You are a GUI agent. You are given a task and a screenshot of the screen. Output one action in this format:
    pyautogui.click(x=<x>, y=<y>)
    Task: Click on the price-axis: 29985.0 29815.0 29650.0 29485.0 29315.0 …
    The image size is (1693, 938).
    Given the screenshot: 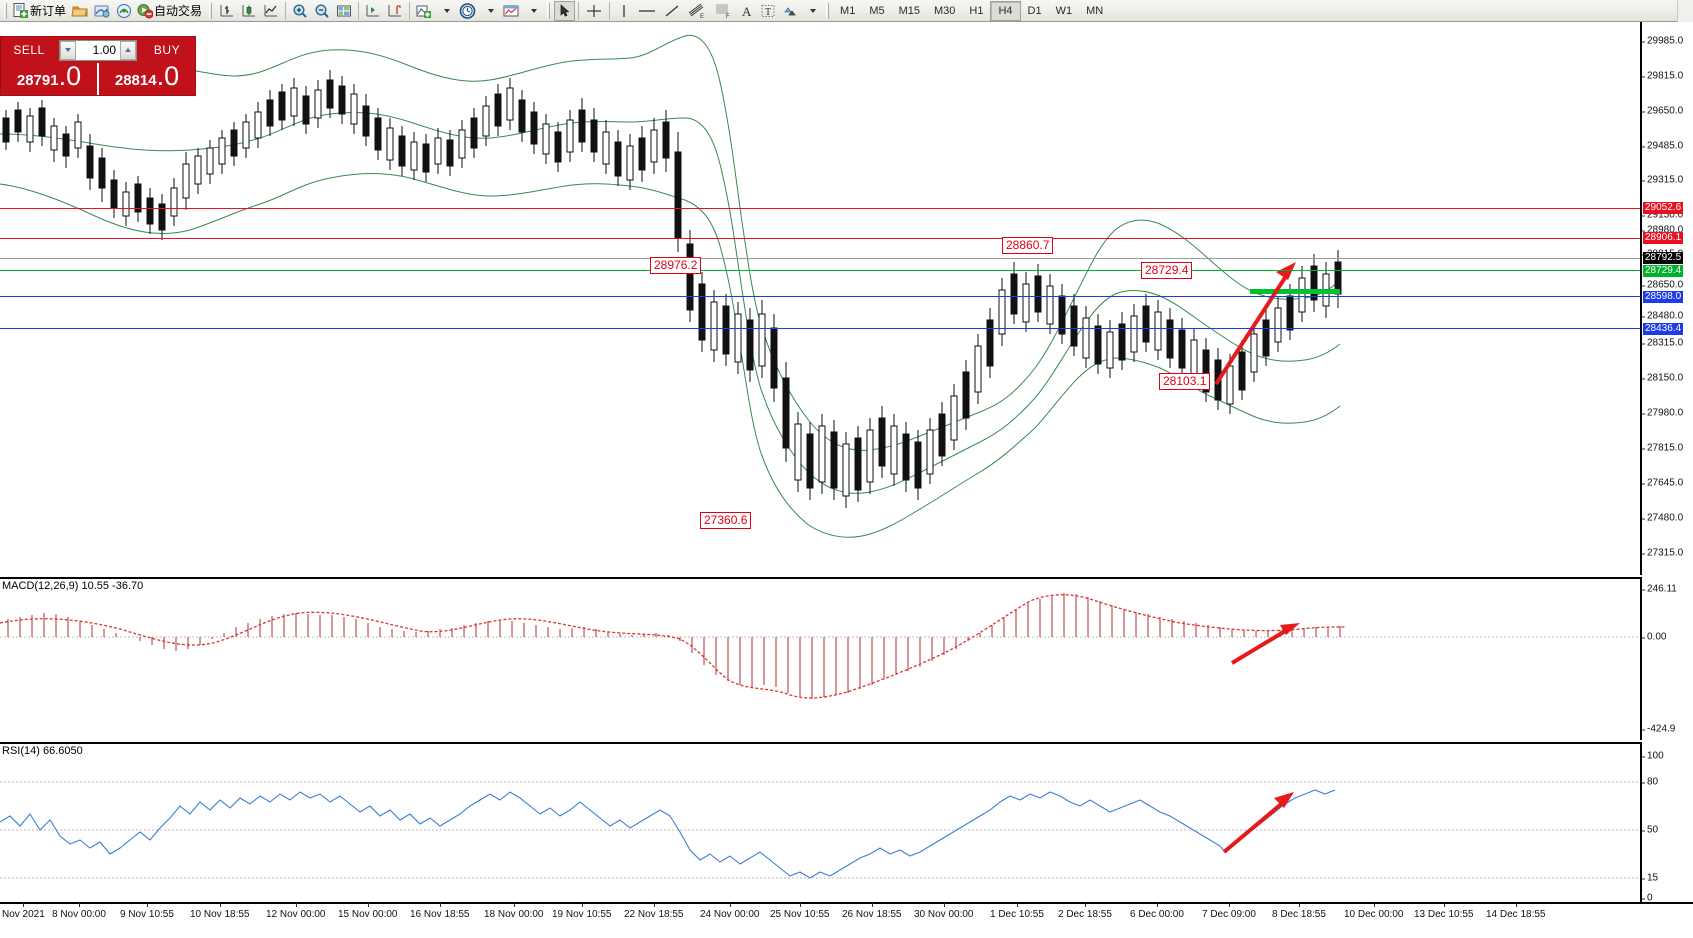 What is the action you would take?
    pyautogui.click(x=1666, y=298)
    